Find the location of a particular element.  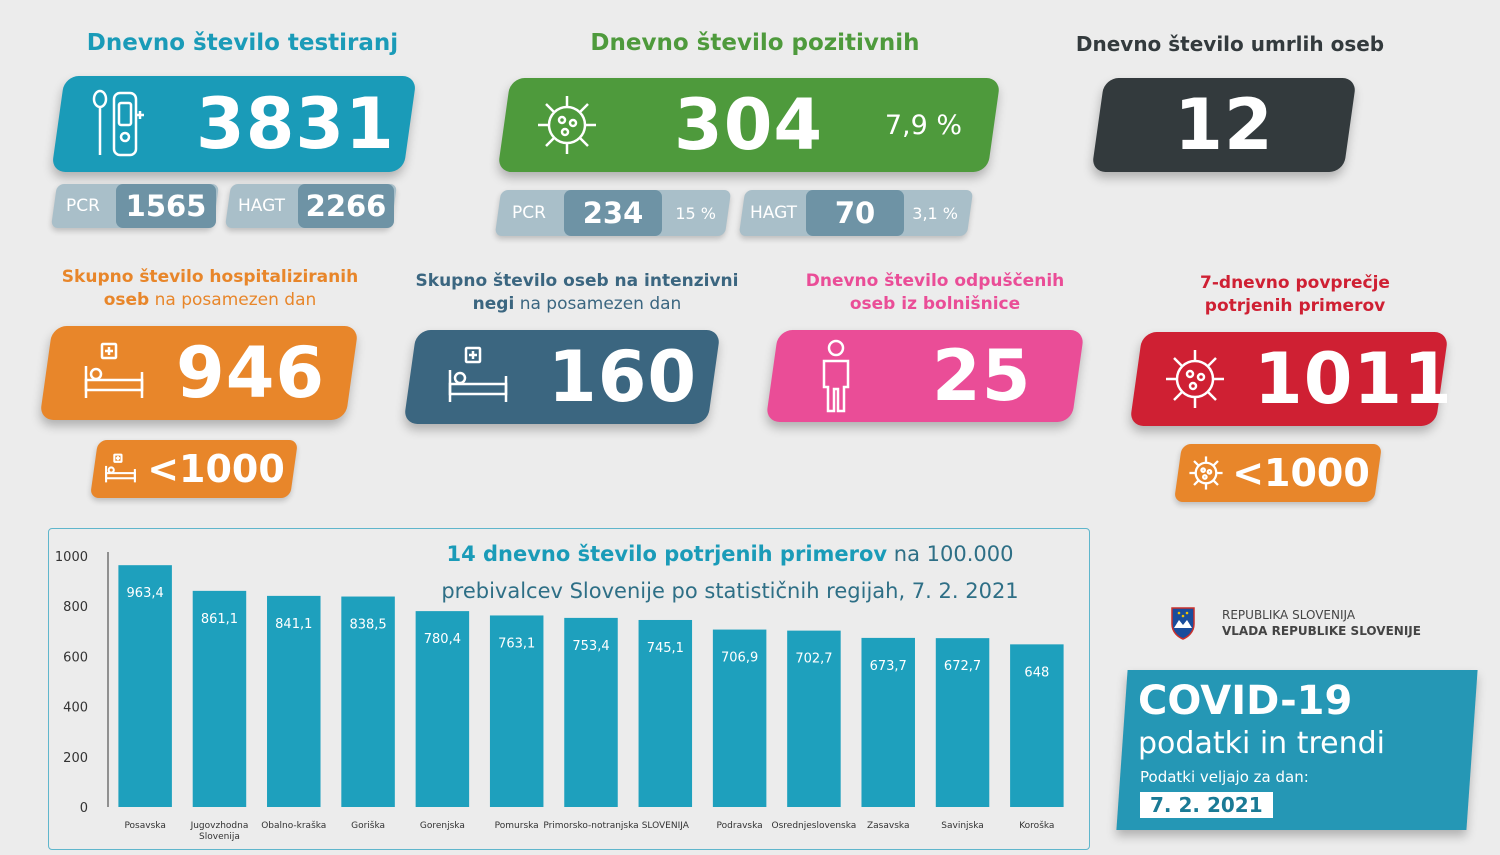

positive-hagt-percent: 3,1 % is located at coordinates (935, 213).